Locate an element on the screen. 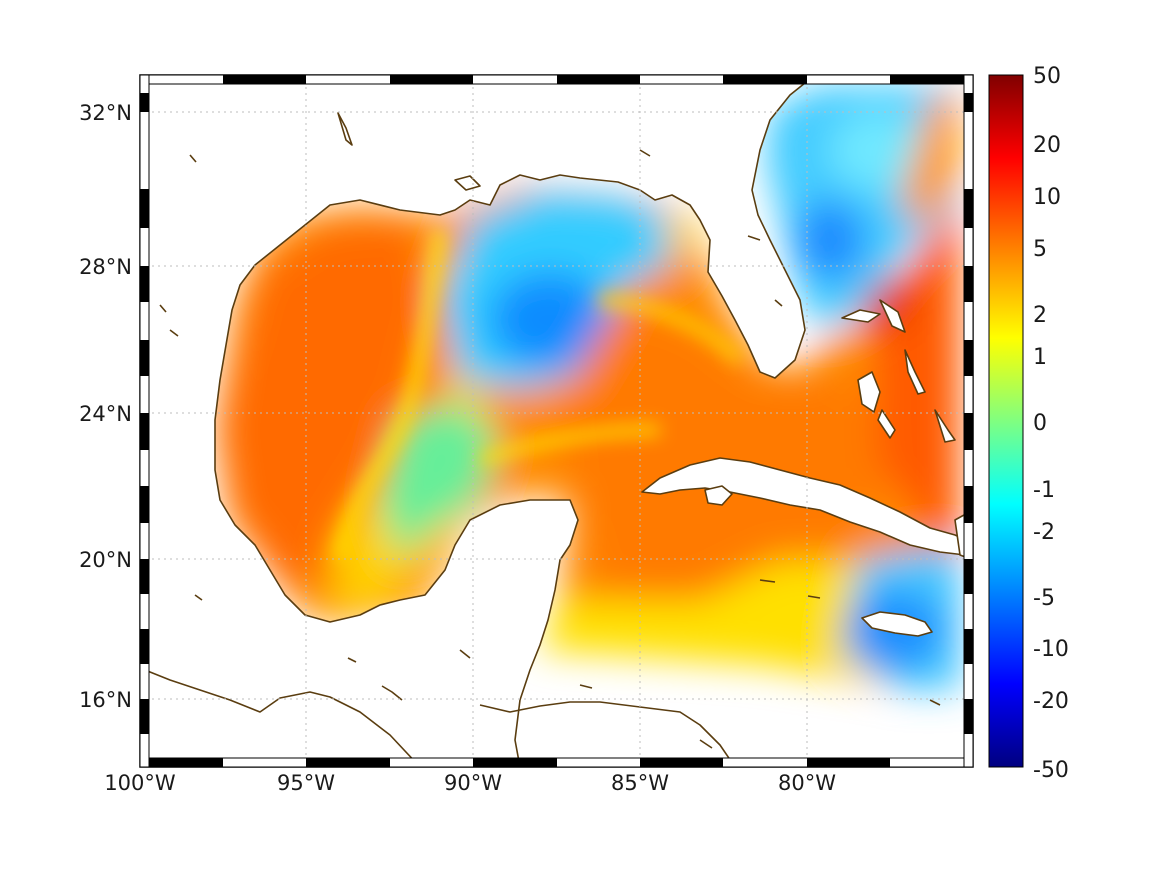 Image resolution: width=1167 pixels, height=875 pixels. colorbar-tick-label: -1 is located at coordinates (1044, 490).